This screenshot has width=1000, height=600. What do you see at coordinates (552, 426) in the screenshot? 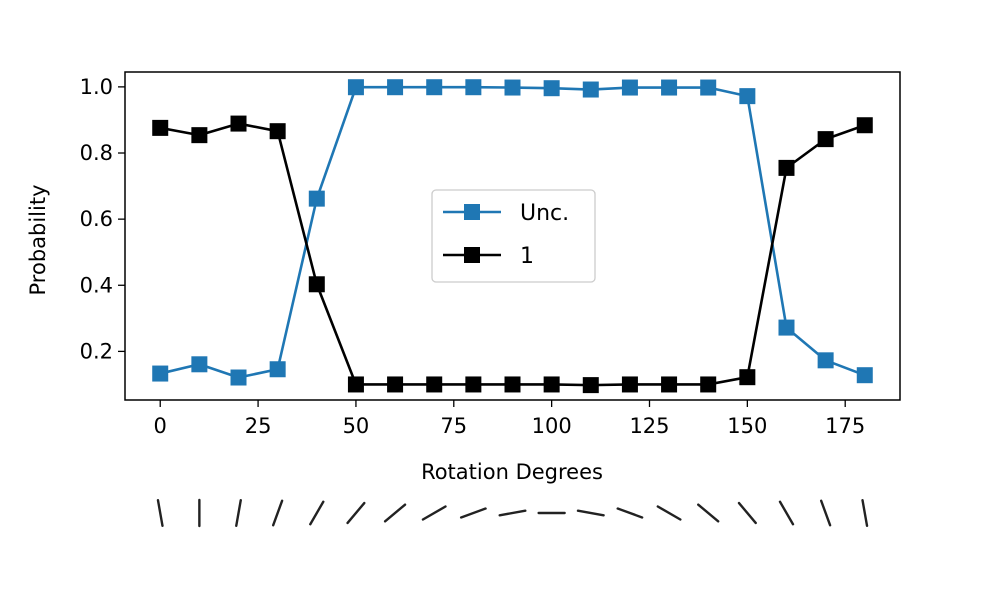
I see `x-tick-label: 100` at bounding box center [552, 426].